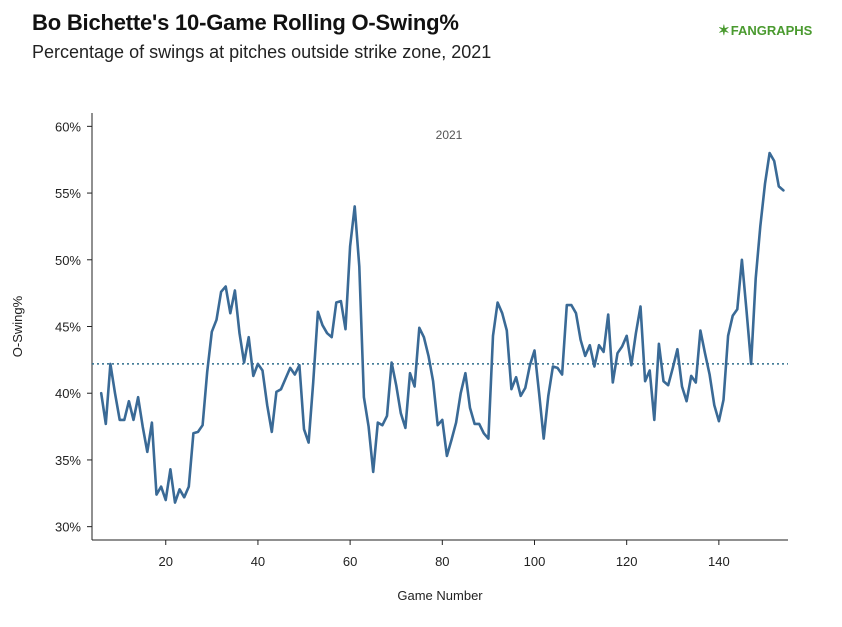  Describe the element at coordinates (166, 561) in the screenshot. I see `x-tick-label: 20` at that location.